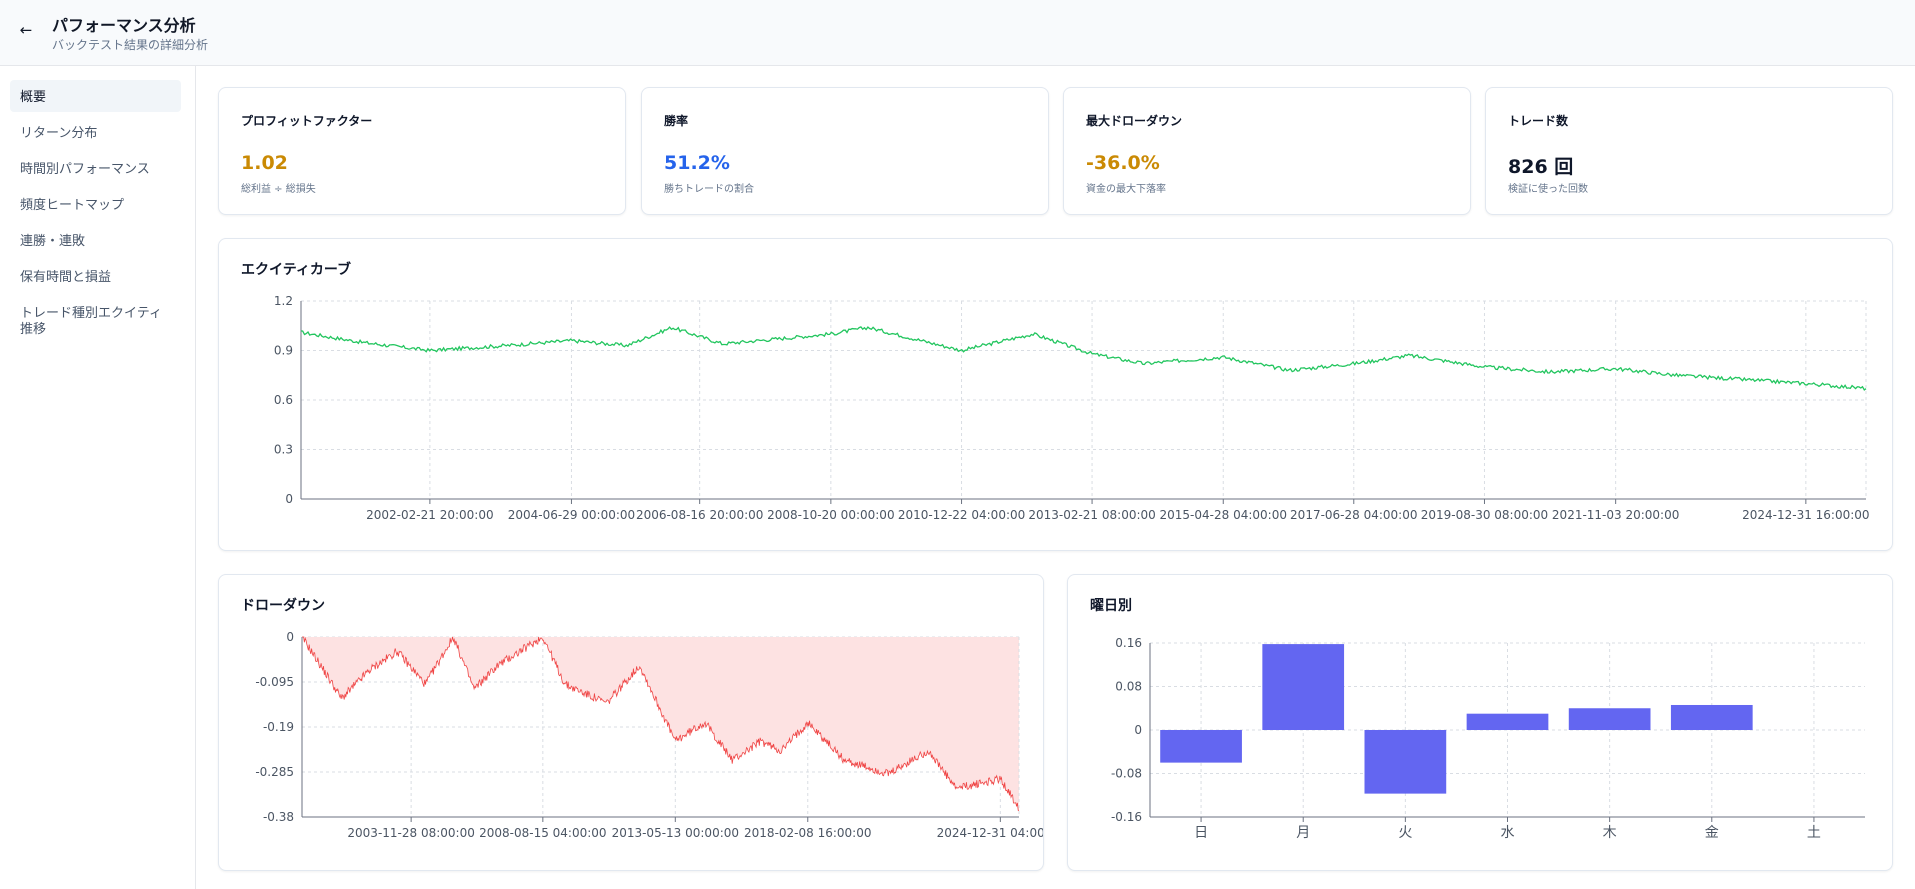  What do you see at coordinates (53, 241) in the screenshot?
I see `sidebar-item-streaks: 連勝・連敗` at bounding box center [53, 241].